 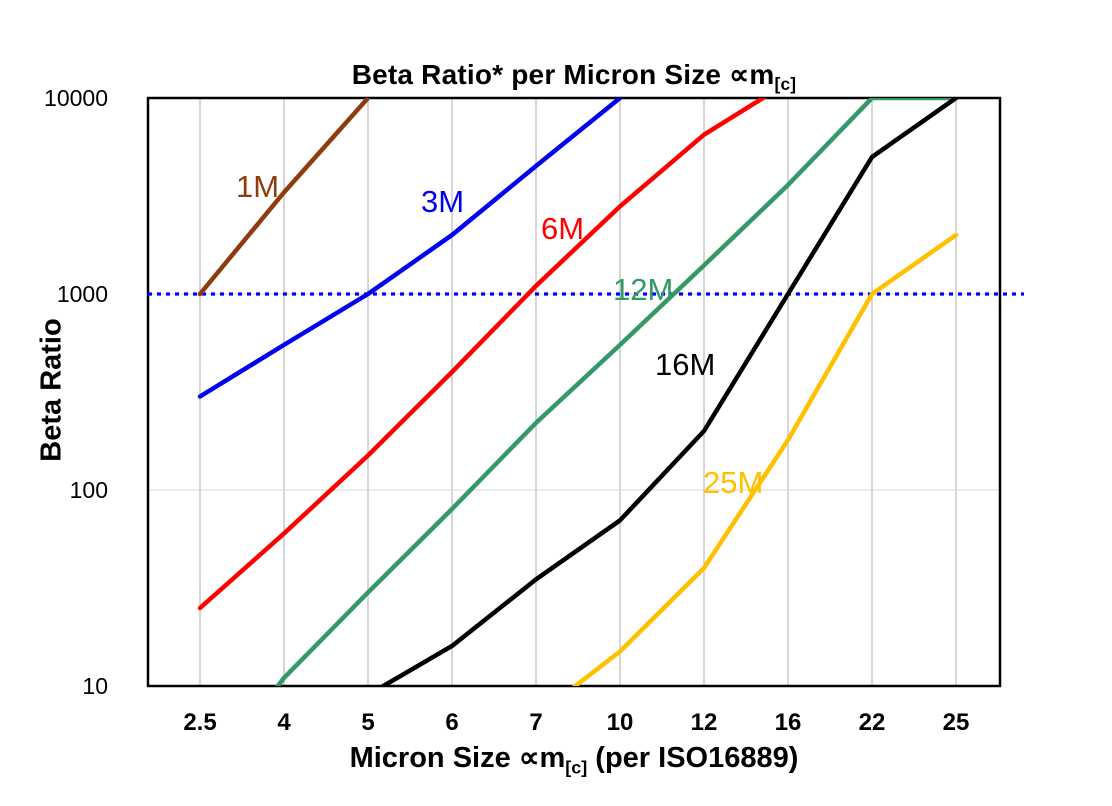 I want to click on x-tick-label-2.5: 2.5, so click(x=199, y=722).